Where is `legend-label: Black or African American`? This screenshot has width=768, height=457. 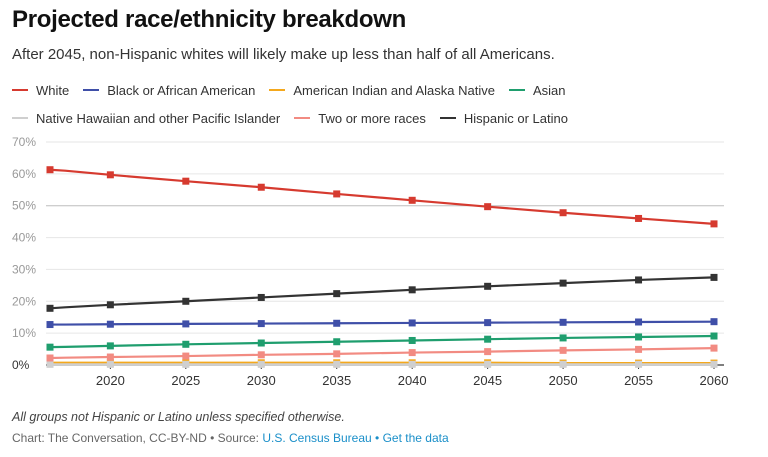
legend-label: Black or African American is located at coordinates (181, 90).